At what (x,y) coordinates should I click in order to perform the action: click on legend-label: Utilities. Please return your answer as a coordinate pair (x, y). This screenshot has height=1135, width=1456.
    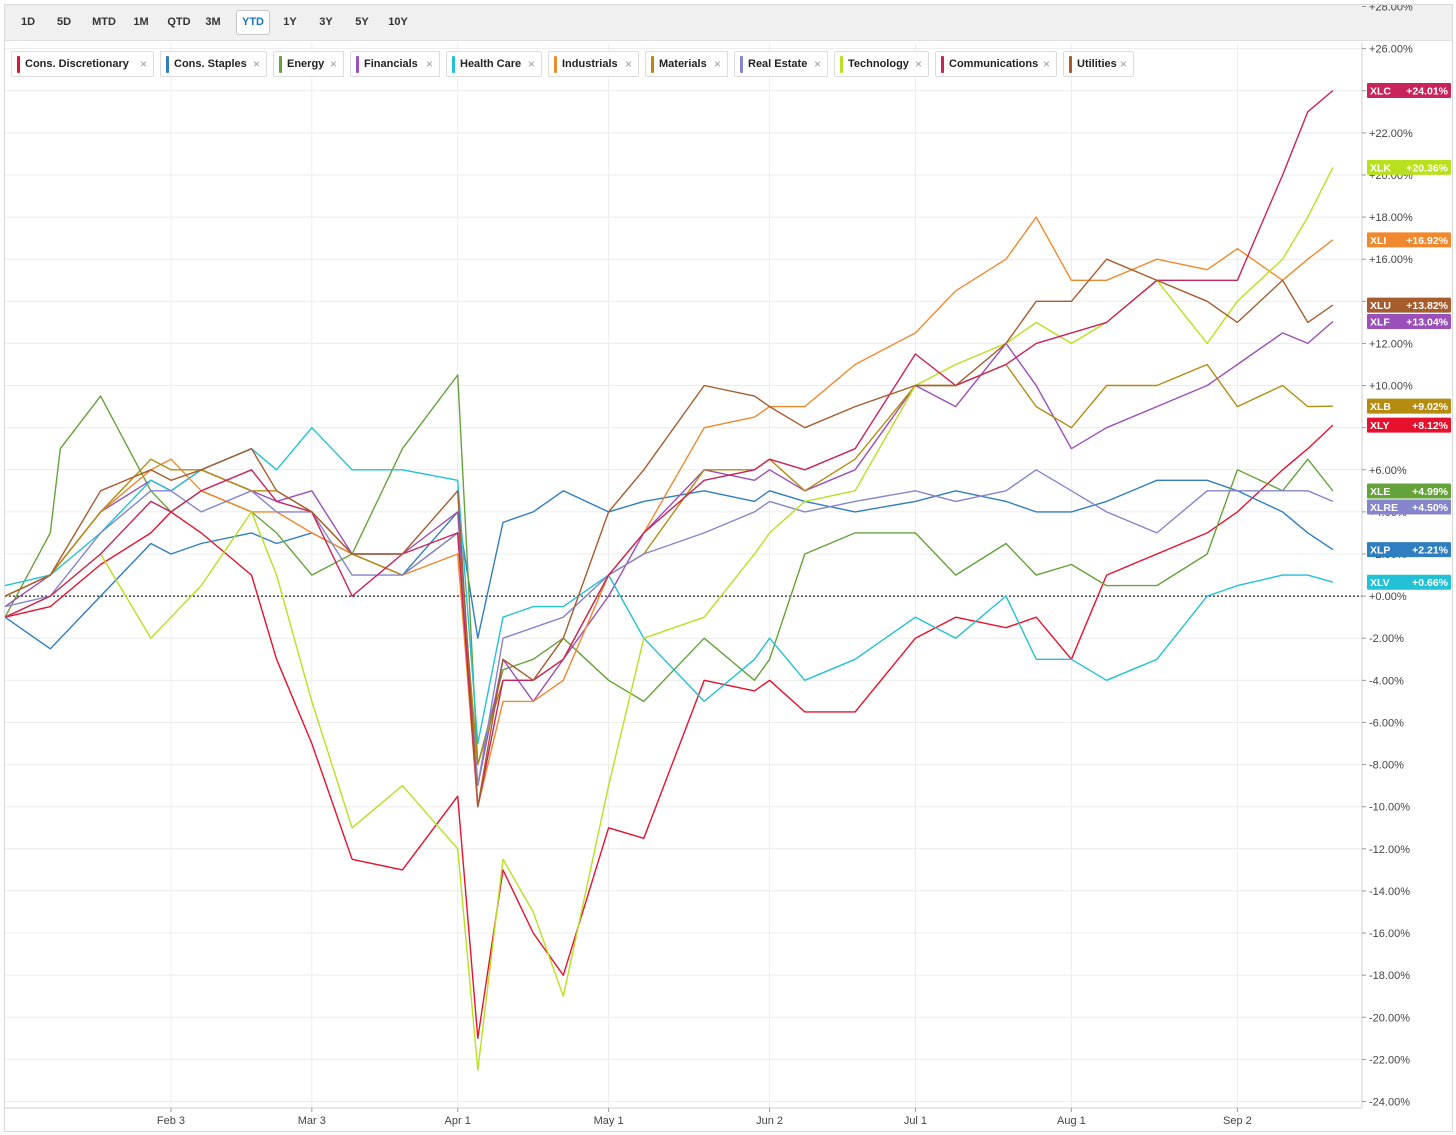
    Looking at the image, I should click on (1097, 64).